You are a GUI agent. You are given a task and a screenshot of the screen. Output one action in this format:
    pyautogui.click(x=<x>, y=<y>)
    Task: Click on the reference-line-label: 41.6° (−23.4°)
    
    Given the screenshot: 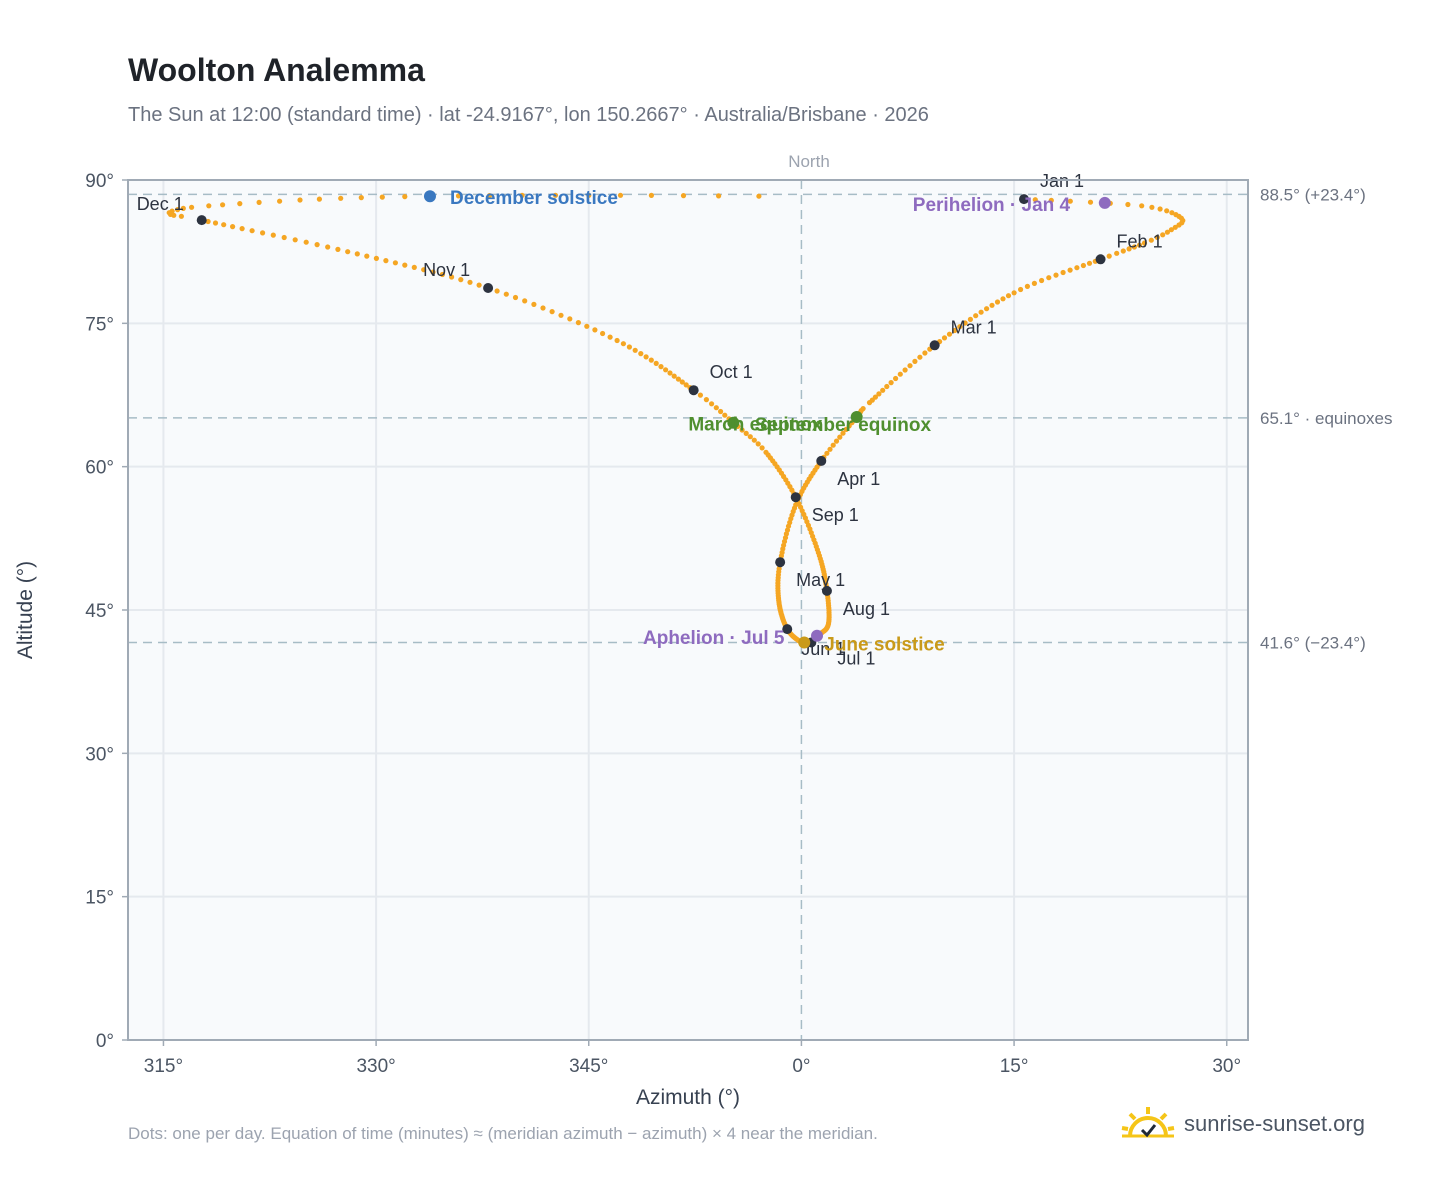 What is the action you would take?
    pyautogui.click(x=1313, y=642)
    